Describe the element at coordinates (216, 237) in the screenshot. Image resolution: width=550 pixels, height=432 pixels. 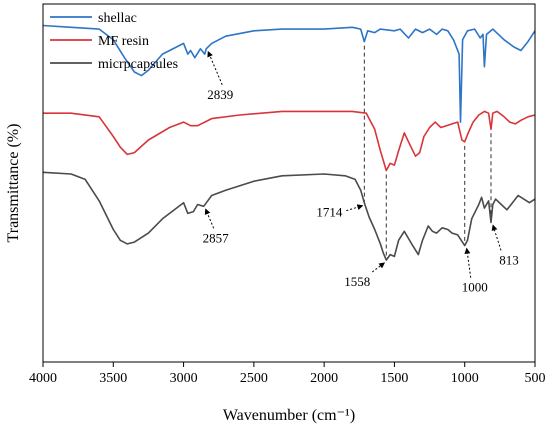
I see `annotation-label: 2857` at that location.